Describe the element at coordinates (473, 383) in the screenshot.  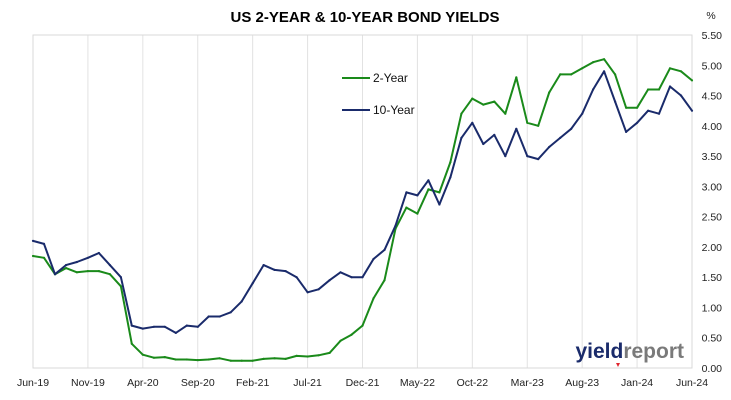
I see `x-tick-label: Oct-22` at that location.